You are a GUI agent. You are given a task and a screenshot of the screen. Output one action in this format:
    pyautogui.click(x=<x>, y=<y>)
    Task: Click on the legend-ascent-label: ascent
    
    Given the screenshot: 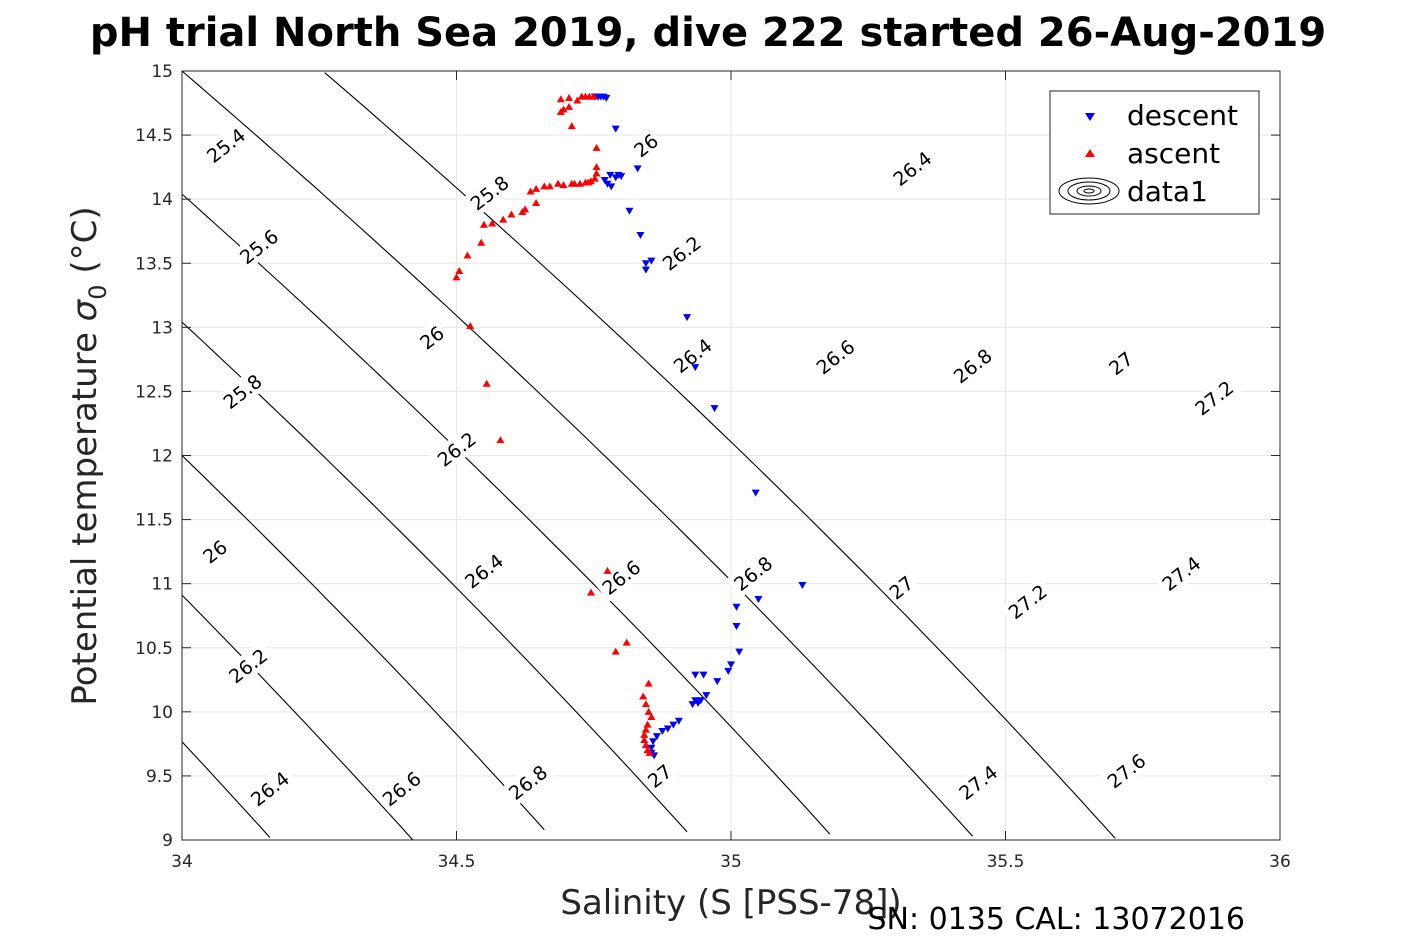 What is the action you would take?
    pyautogui.click(x=1173, y=153)
    